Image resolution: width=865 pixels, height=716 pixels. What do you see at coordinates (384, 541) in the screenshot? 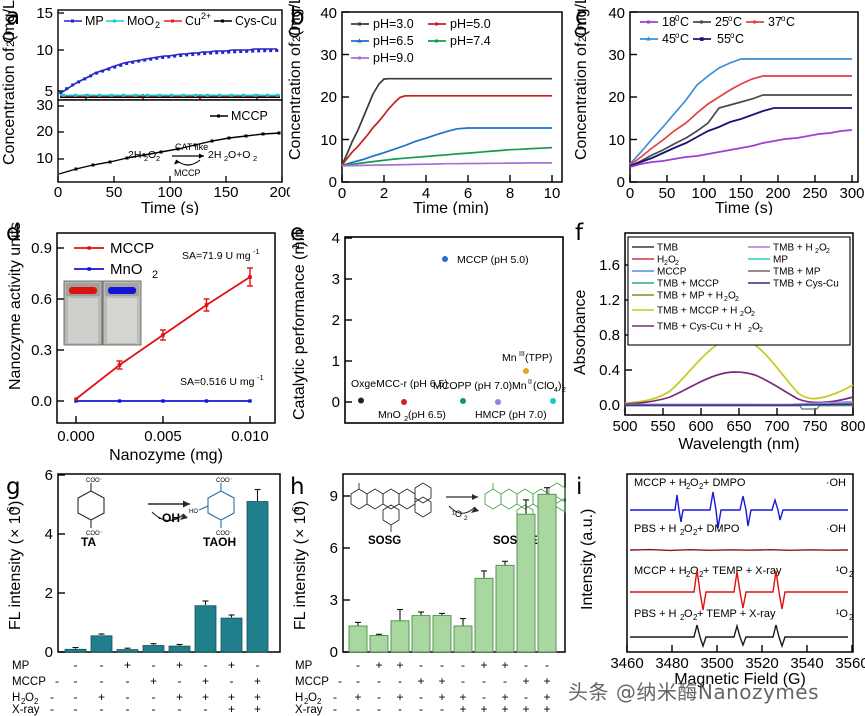
I see `panel-h-sosg-label: SOSG` at bounding box center [384, 541].